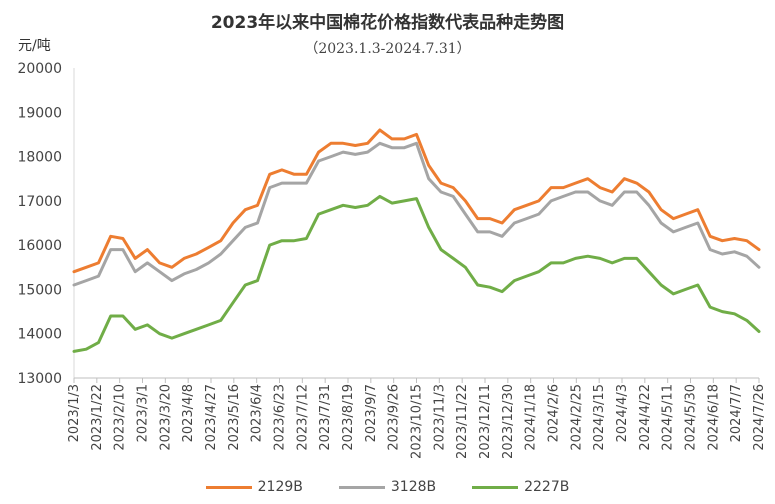  I want to click on legend: 2129B 3128B 2227B, so click(387, 487).